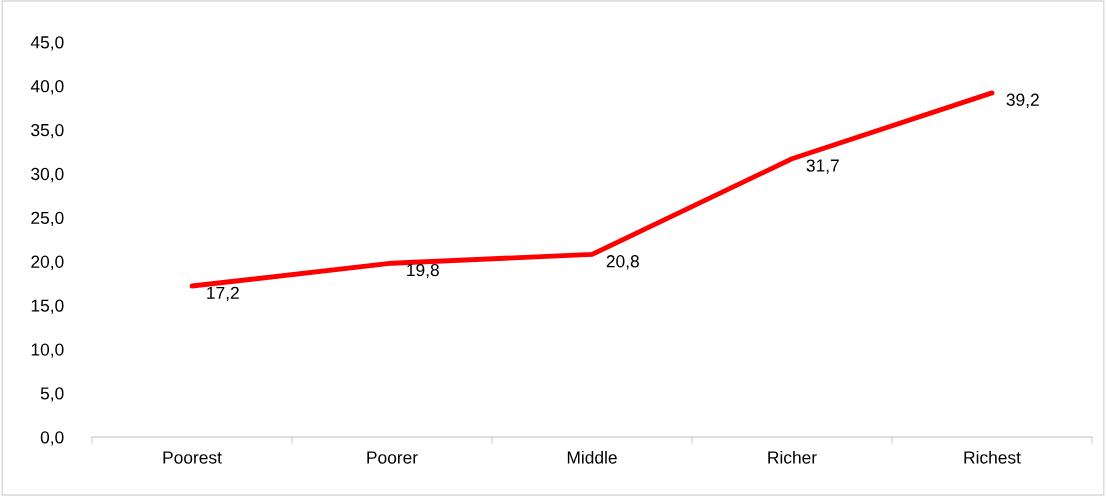 This screenshot has width=1106, height=496. What do you see at coordinates (792, 457) in the screenshot?
I see `x-tick-label: Richer` at bounding box center [792, 457].